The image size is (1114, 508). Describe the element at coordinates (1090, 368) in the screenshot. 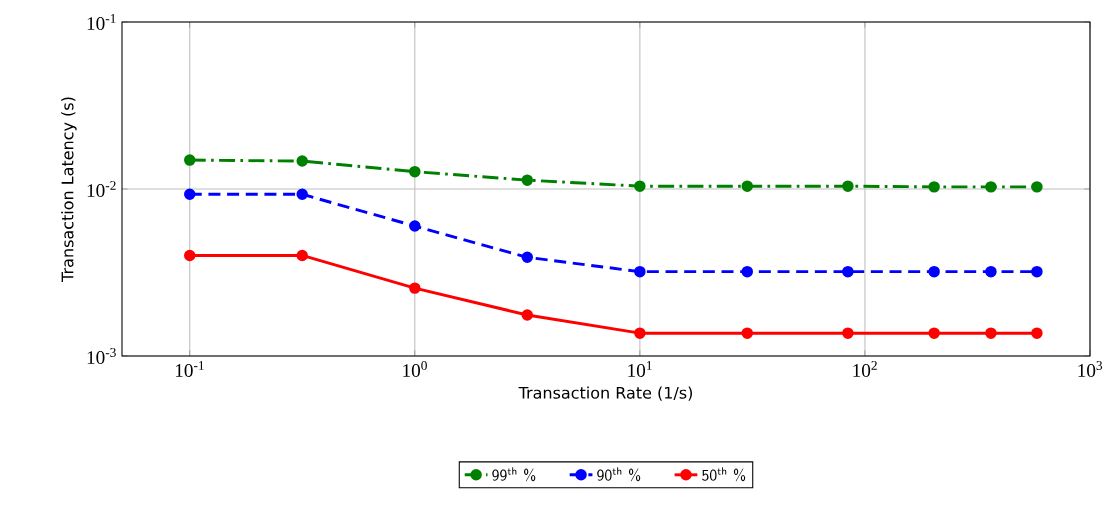

I see `x-tick-label: 10$^{3}$` at that location.